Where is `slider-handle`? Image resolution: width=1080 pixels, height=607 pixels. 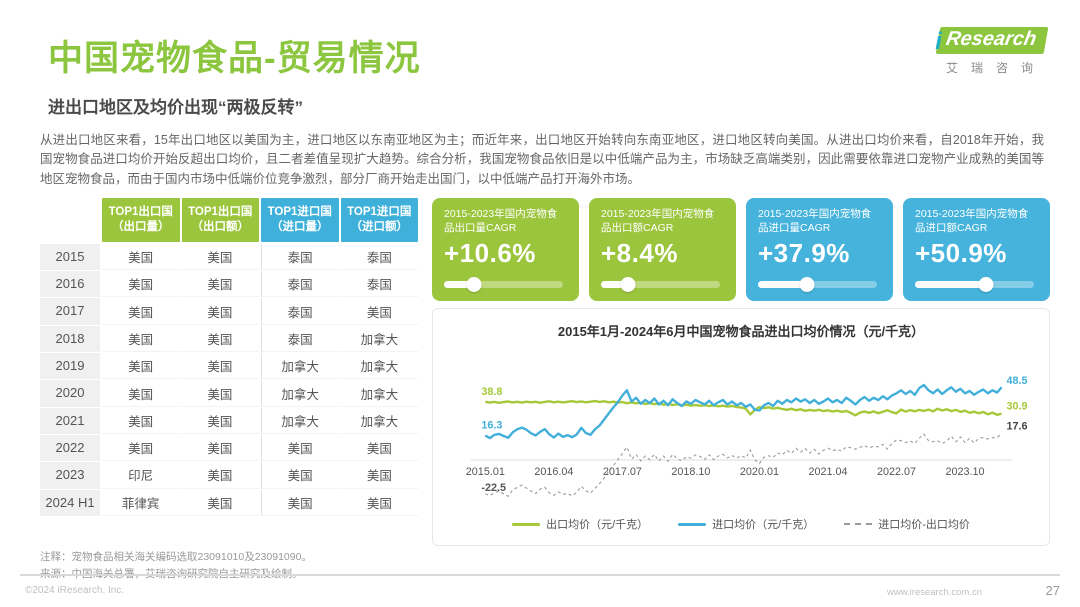
slider-handle is located at coordinates (807, 285).